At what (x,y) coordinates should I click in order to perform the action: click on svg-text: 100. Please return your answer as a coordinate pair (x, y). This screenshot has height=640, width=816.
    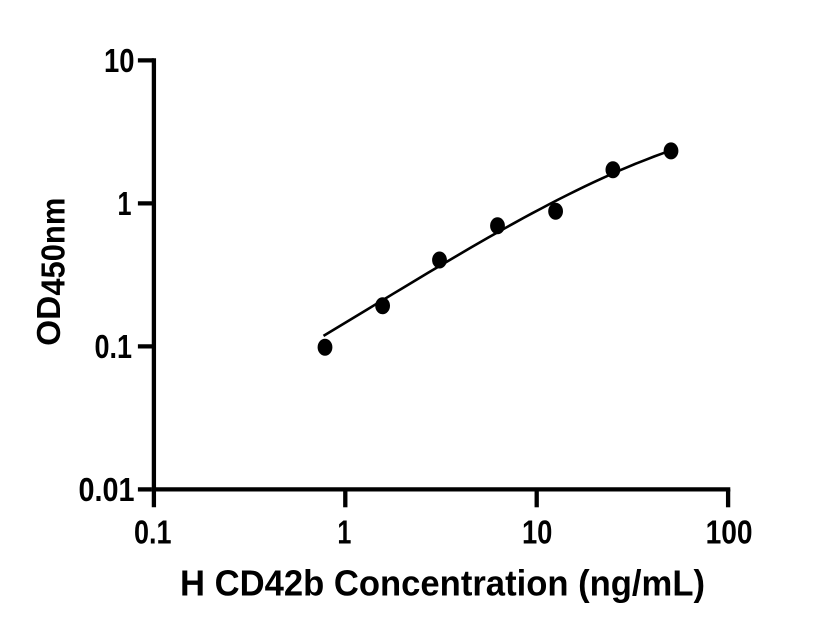
    Looking at the image, I should click on (729, 532).